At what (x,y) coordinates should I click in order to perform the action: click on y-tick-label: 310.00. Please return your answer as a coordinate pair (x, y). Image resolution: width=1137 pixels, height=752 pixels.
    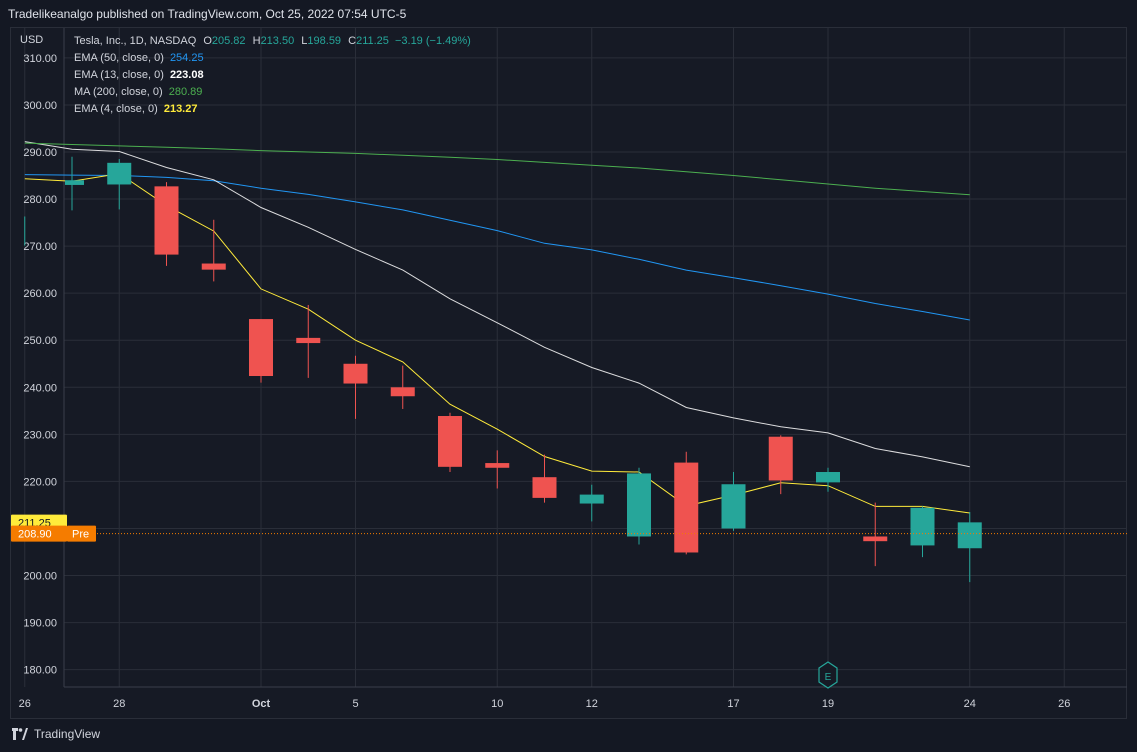
    Looking at the image, I should click on (40, 59).